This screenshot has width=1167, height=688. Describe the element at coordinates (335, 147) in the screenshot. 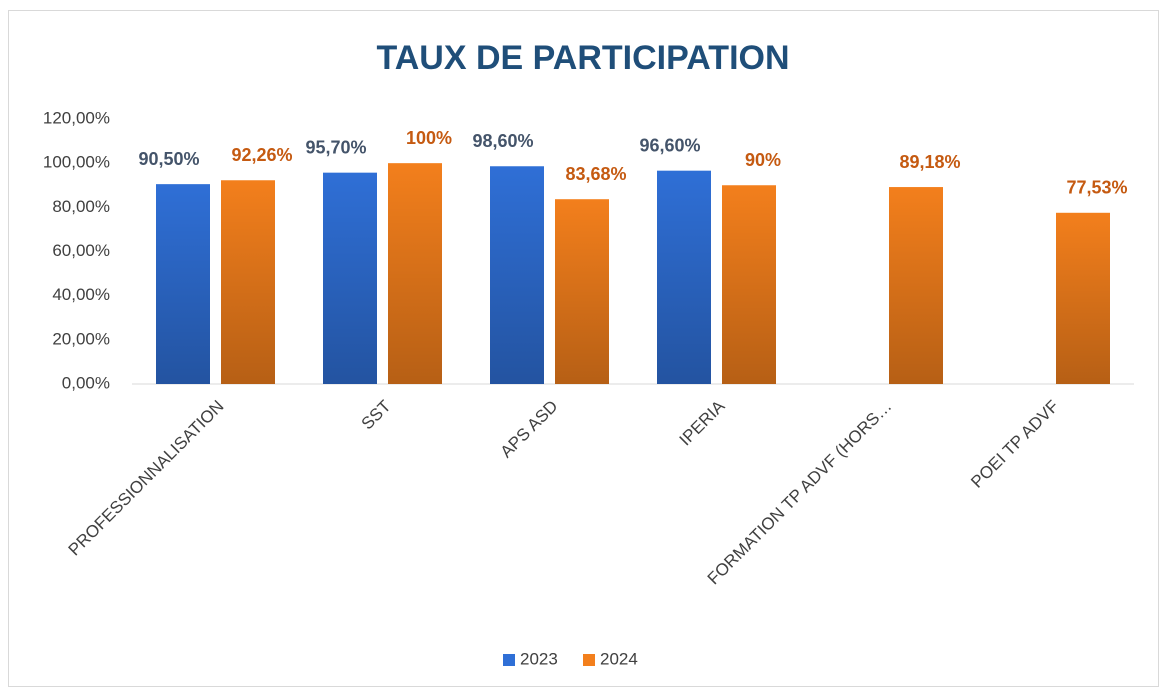

I see `data-label: 95,70%` at that location.